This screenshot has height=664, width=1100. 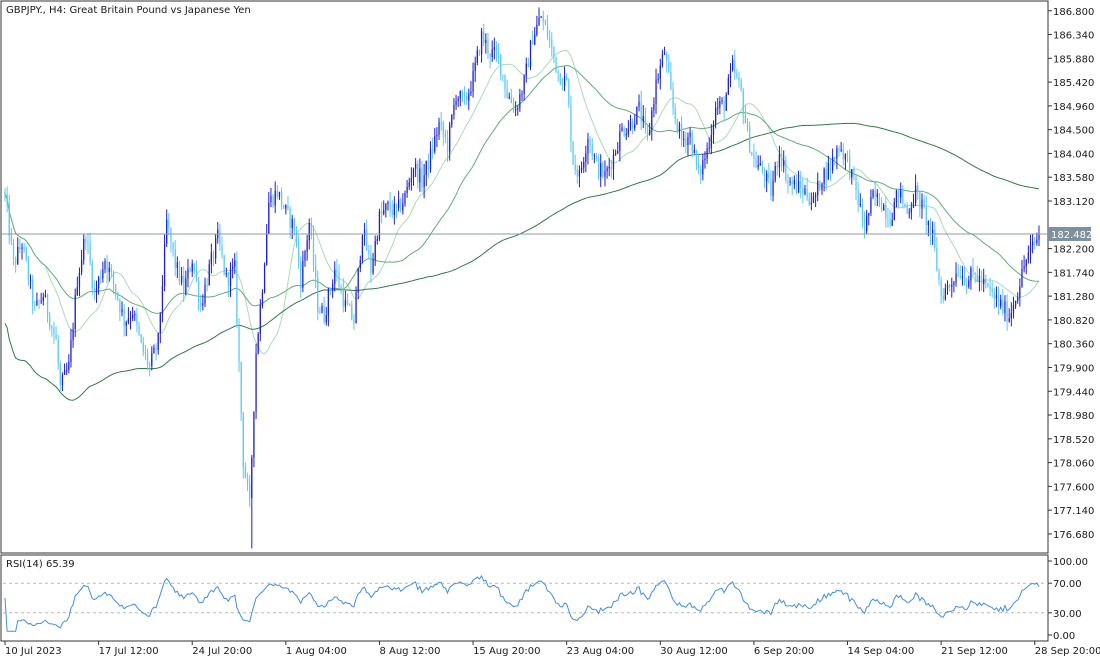 What do you see at coordinates (506, 651) in the screenshot?
I see `time-axis-label: 15 Aug 20:00` at bounding box center [506, 651].